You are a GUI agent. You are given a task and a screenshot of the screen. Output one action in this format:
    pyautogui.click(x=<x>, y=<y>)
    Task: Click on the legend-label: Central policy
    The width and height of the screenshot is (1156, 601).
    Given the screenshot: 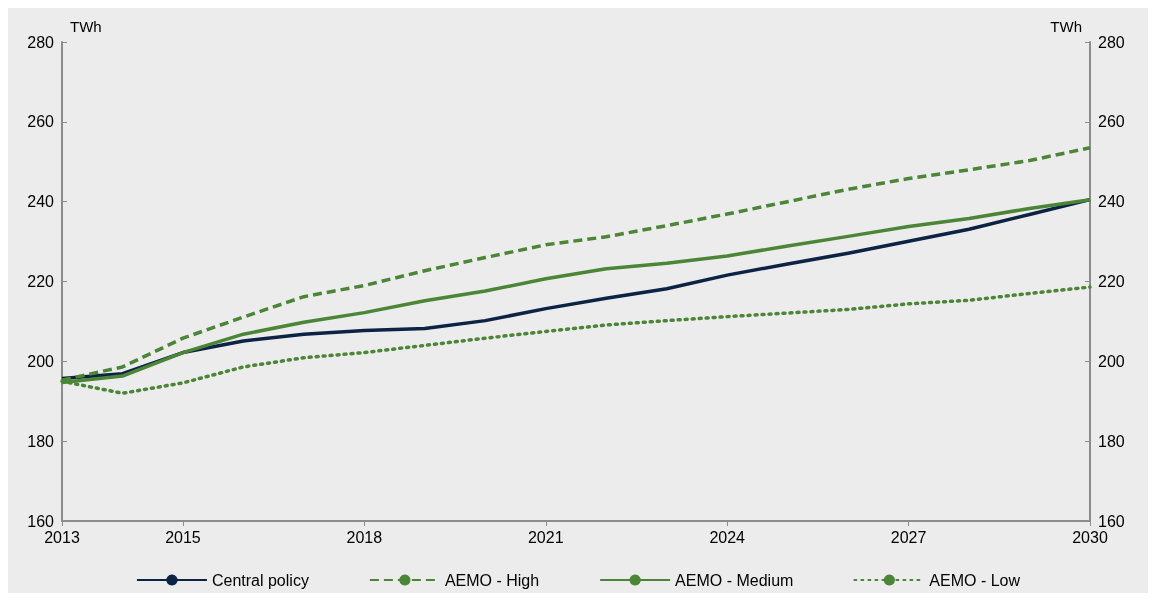 What is the action you would take?
    pyautogui.click(x=260, y=580)
    